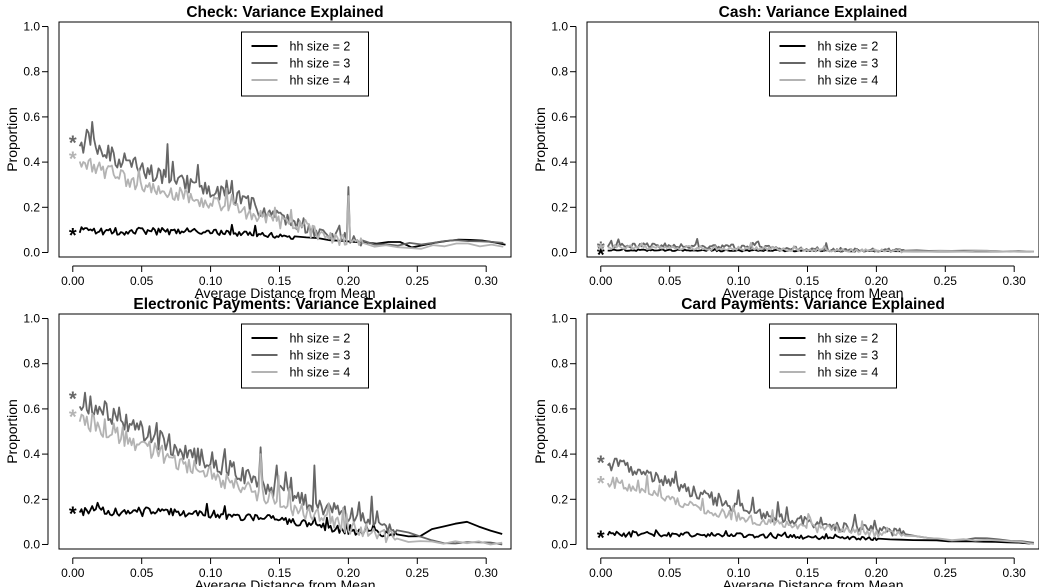  I want to click on chart-title: Card Payments: Variance Explained, so click(813, 304).